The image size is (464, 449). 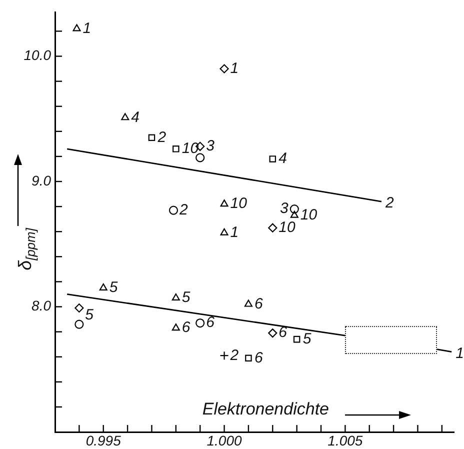 I want to click on series-label: 2, so click(x=389, y=203).